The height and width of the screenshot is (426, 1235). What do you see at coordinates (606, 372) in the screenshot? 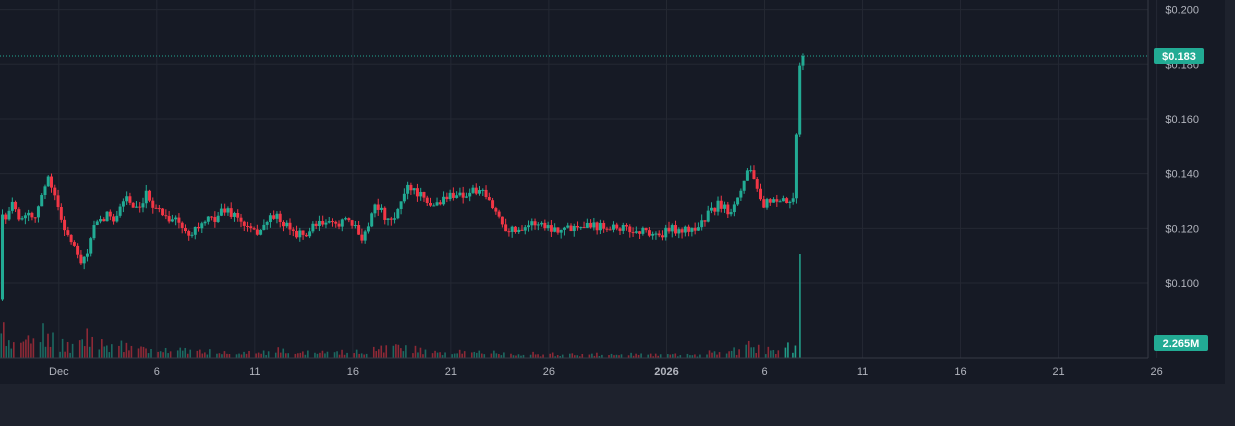
I see `time-axis: Dec 6 11 16 21 26 2026 6 11 16 21 26` at bounding box center [606, 372].